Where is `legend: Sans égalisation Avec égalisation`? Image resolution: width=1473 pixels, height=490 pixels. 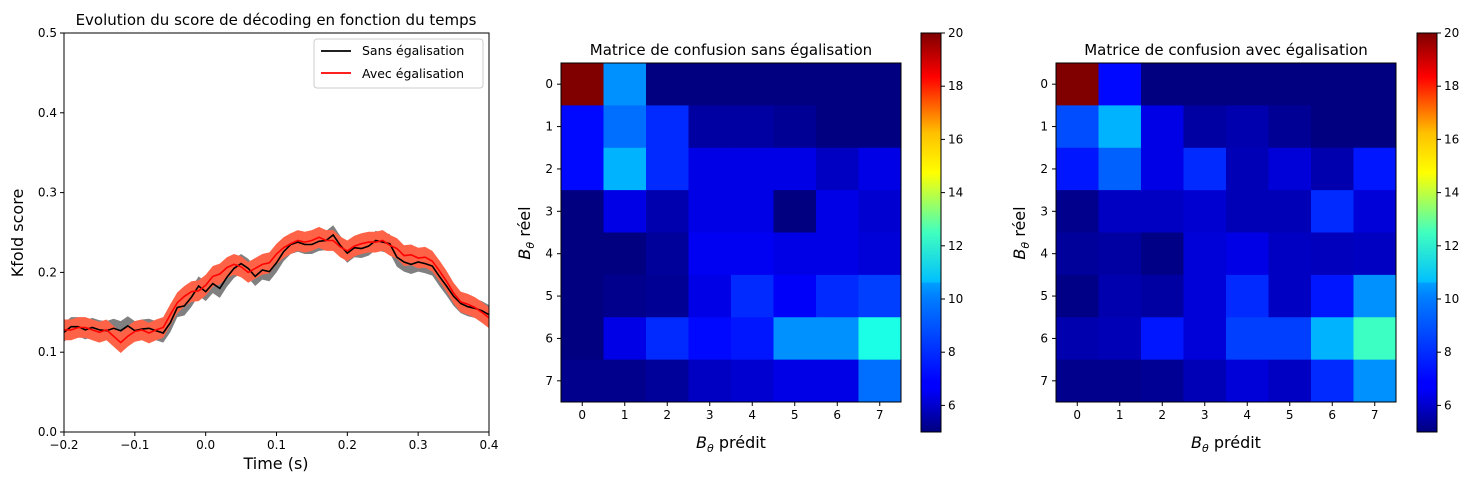
legend: Sans égalisation Avec égalisation is located at coordinates (398, 63).